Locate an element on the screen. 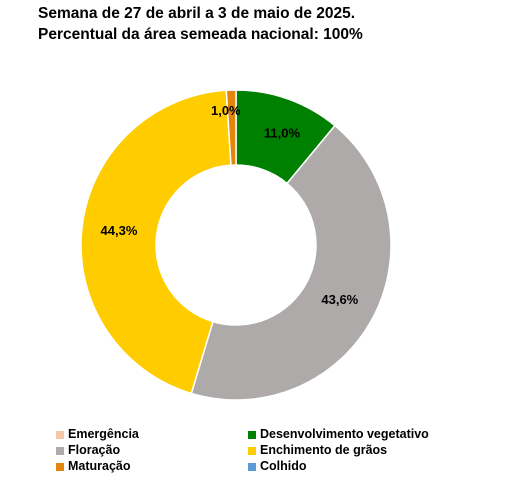 Image resolution: width=506 pixels, height=485 pixels. data-label-desenvolvimento-vegetativo: 11,0% is located at coordinates (282, 133).